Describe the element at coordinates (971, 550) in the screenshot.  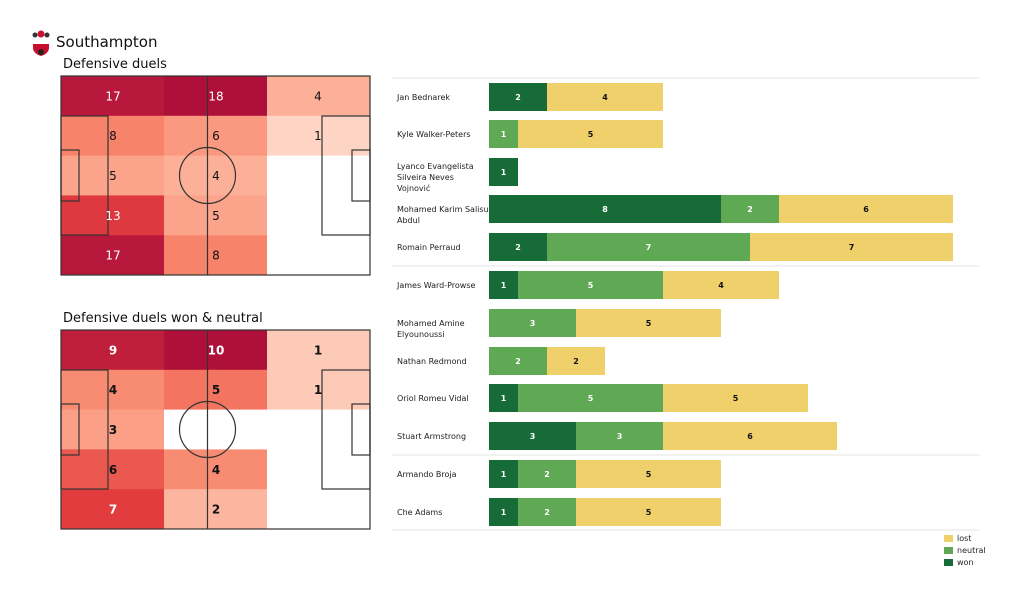
I see `legend-label-neutral: neutral` at that location.